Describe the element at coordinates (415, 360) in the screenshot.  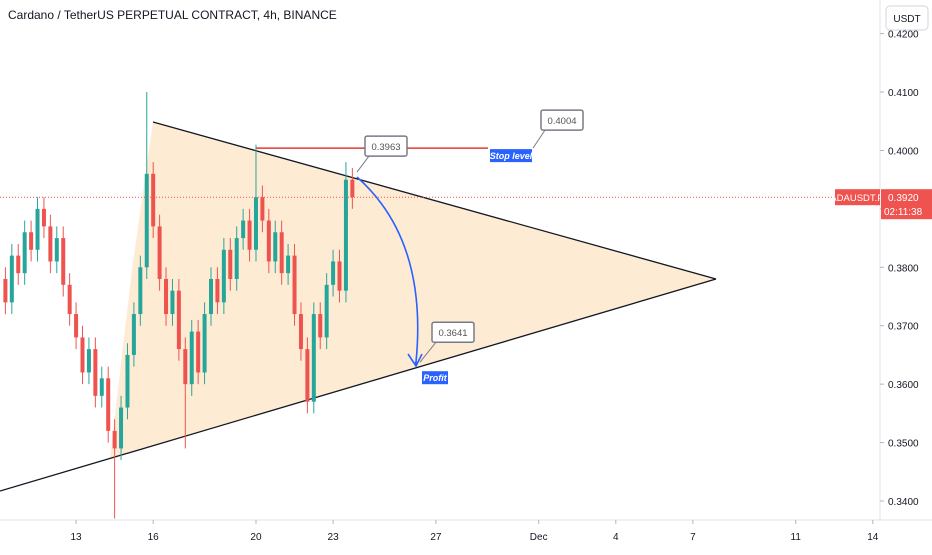
I see `arrow-head` at that location.